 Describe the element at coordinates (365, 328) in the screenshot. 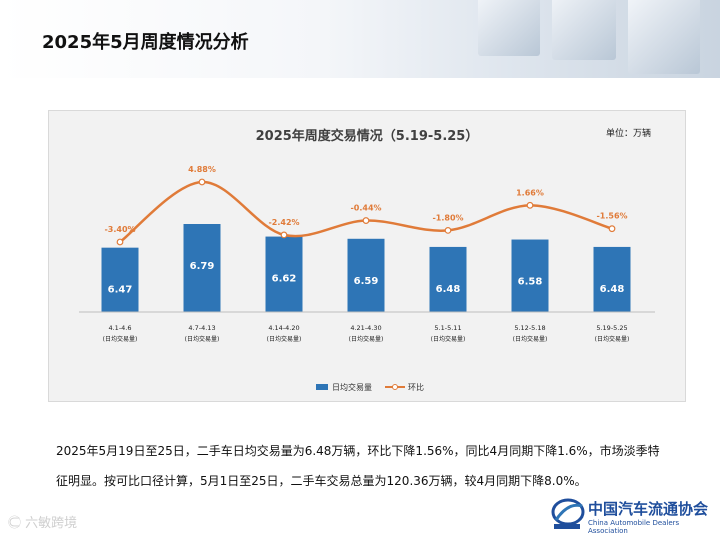

I see `x-tick-label: 4.21-4.30` at that location.